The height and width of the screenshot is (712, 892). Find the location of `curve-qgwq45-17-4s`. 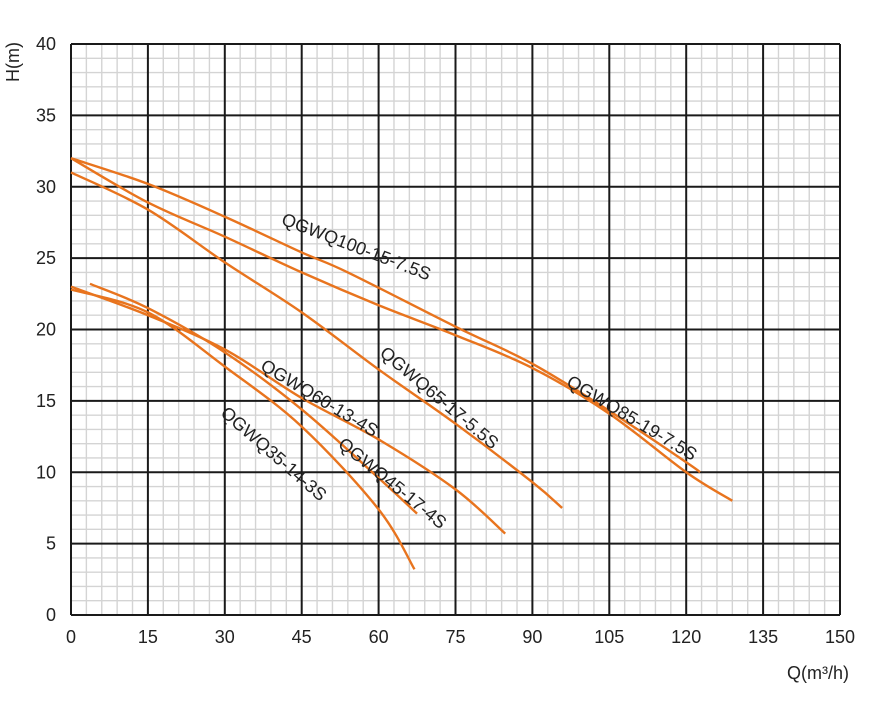

curve-qgwq45-17-4s is located at coordinates (253, 398).